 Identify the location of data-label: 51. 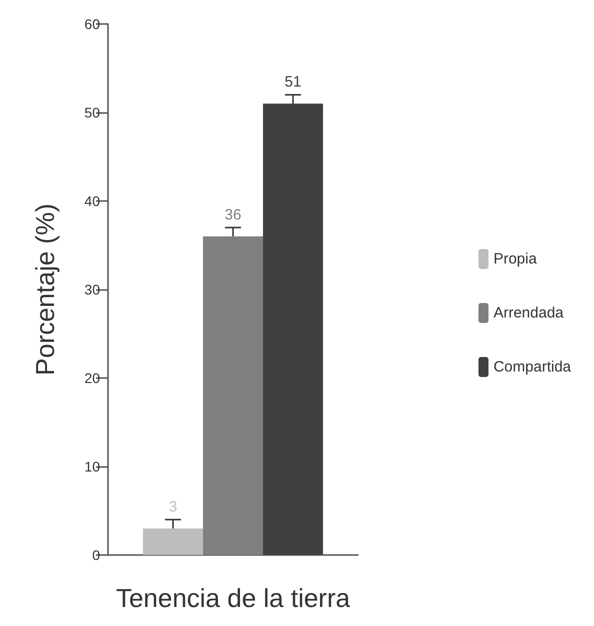
(293, 82).